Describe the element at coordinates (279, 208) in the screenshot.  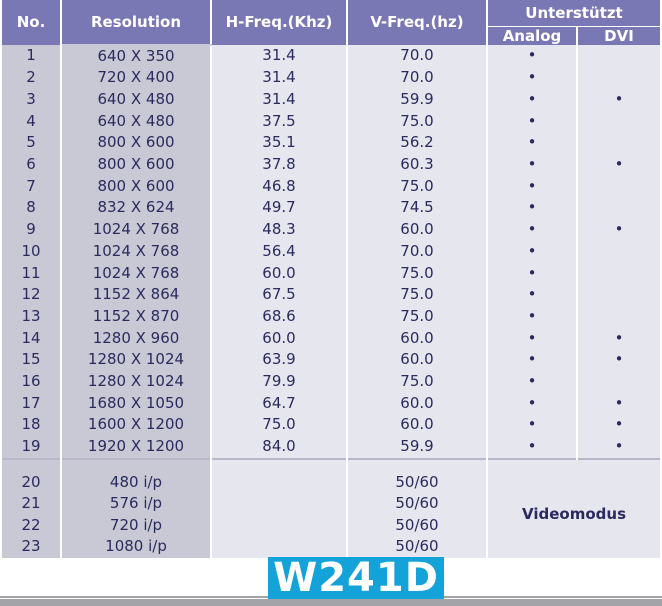
I see `row-hfreq: 49.7` at that location.